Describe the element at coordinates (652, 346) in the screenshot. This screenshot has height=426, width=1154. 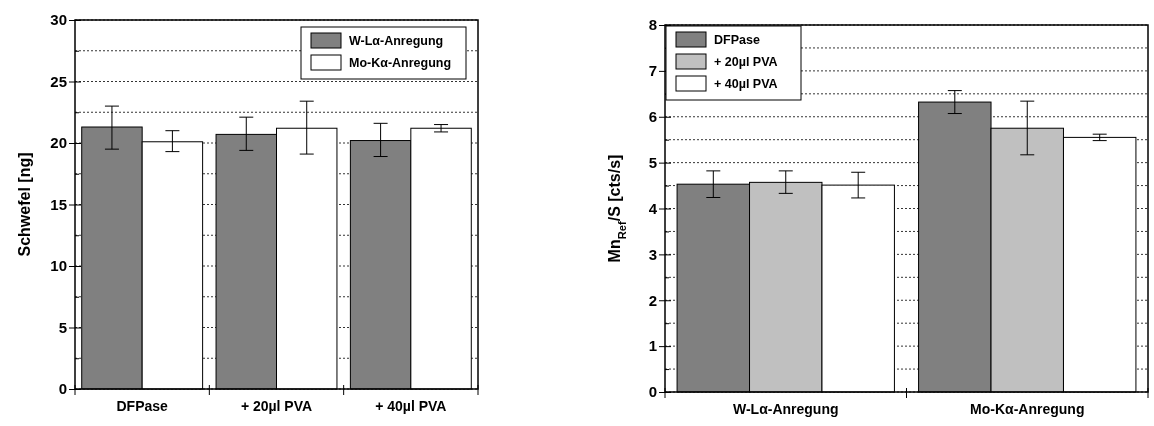
I see `y-tick-label: 1` at that location.